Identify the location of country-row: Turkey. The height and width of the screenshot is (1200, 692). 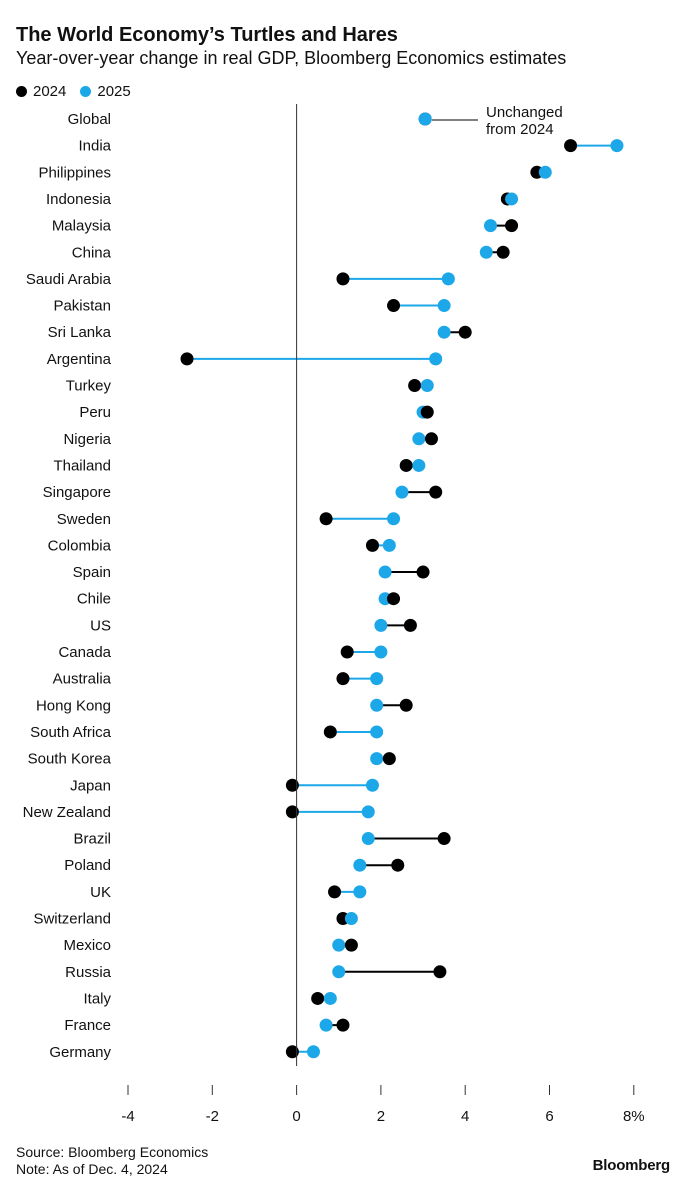
(250, 386).